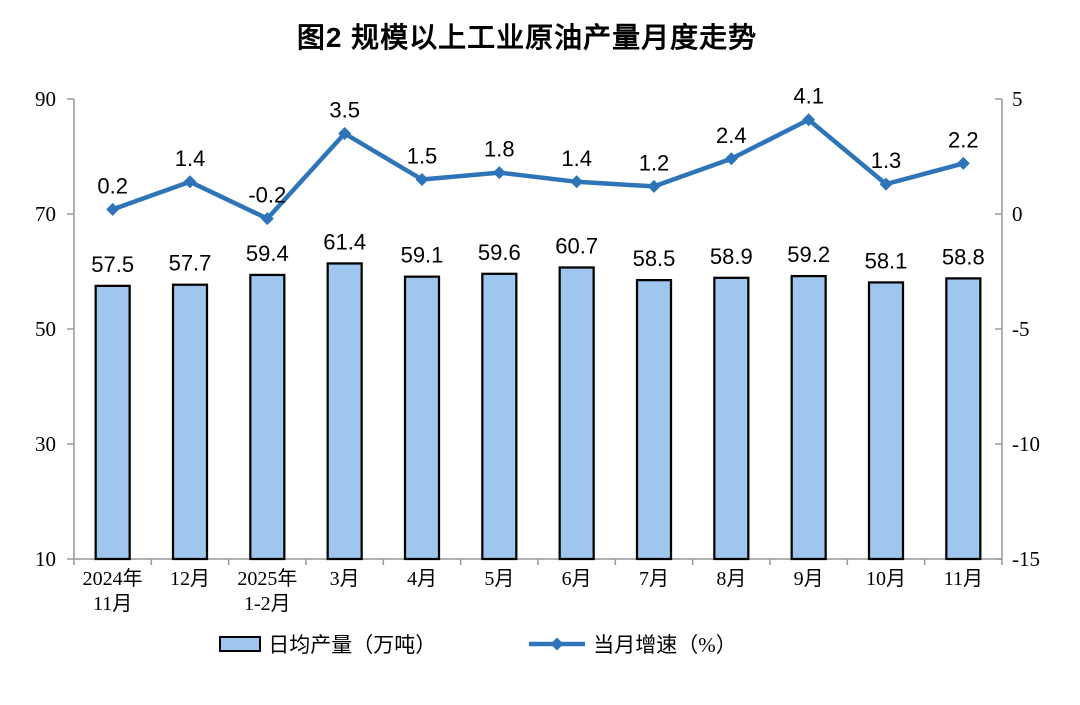  I want to click on bar-value-label: 58.8, so click(963, 256).